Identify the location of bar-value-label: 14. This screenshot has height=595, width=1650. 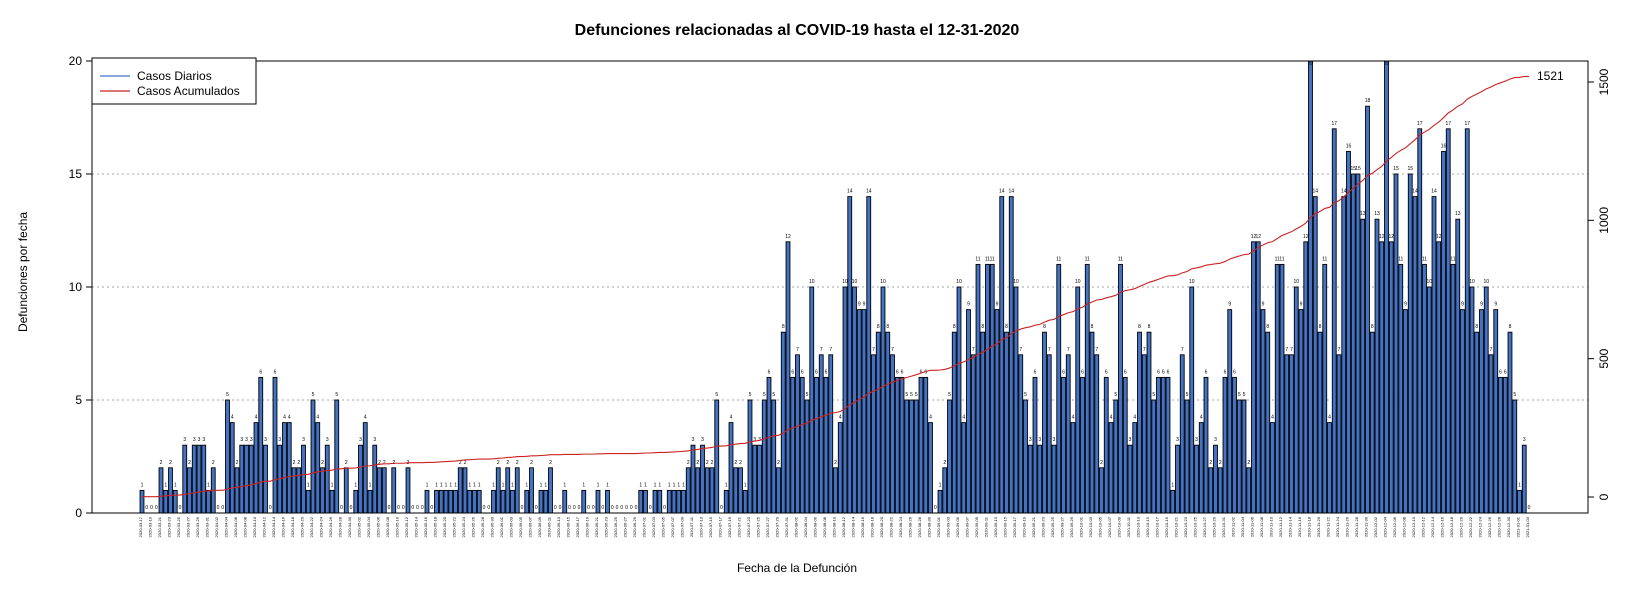
(1434, 192).